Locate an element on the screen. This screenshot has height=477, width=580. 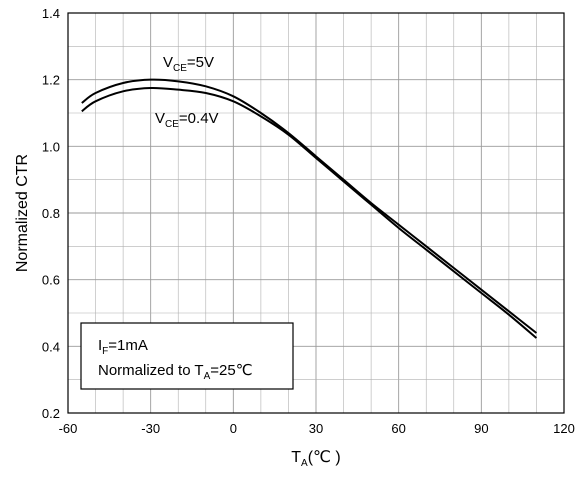
x-tick-label: 90 is located at coordinates (481, 428).